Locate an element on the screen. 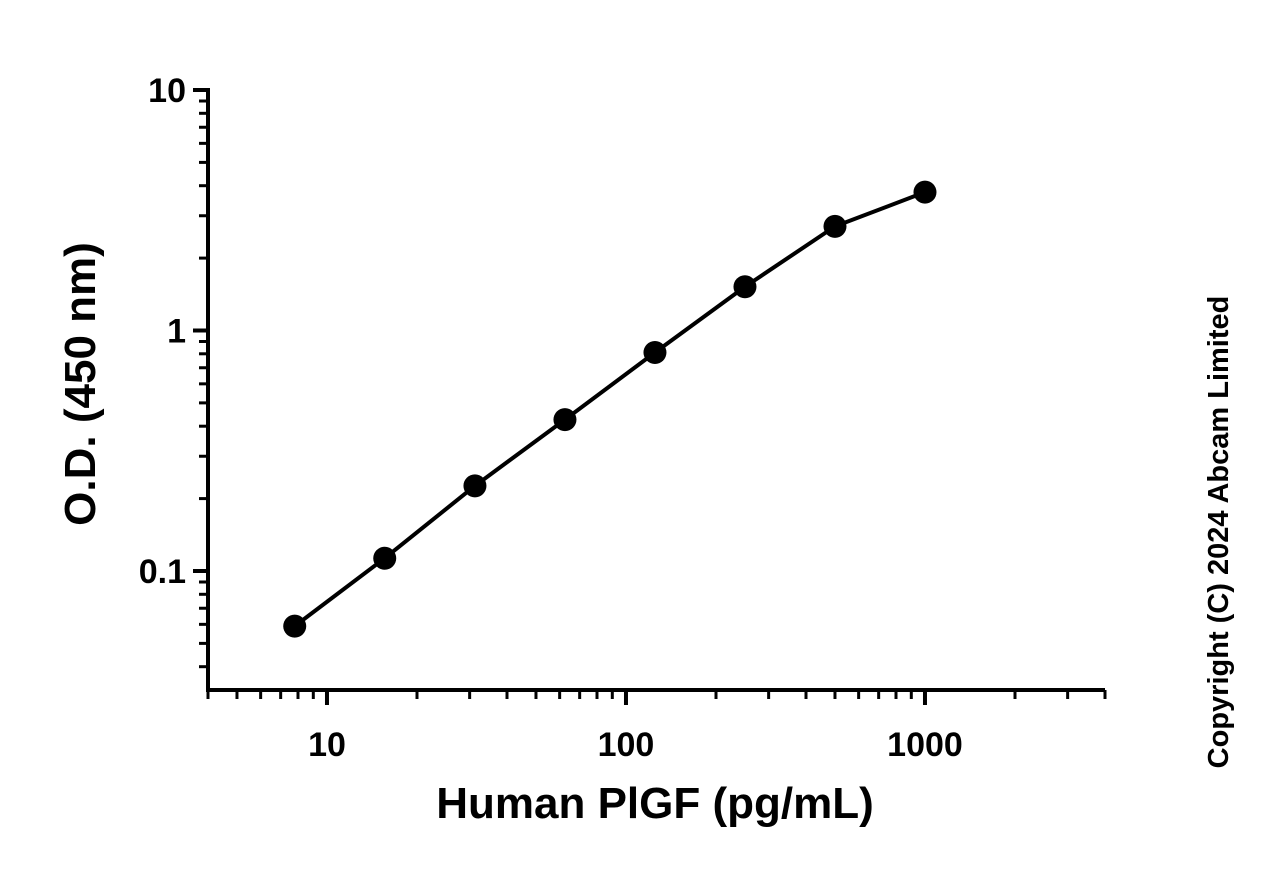  y-axis-label: O.D. (450 nm) is located at coordinates (80, 384).